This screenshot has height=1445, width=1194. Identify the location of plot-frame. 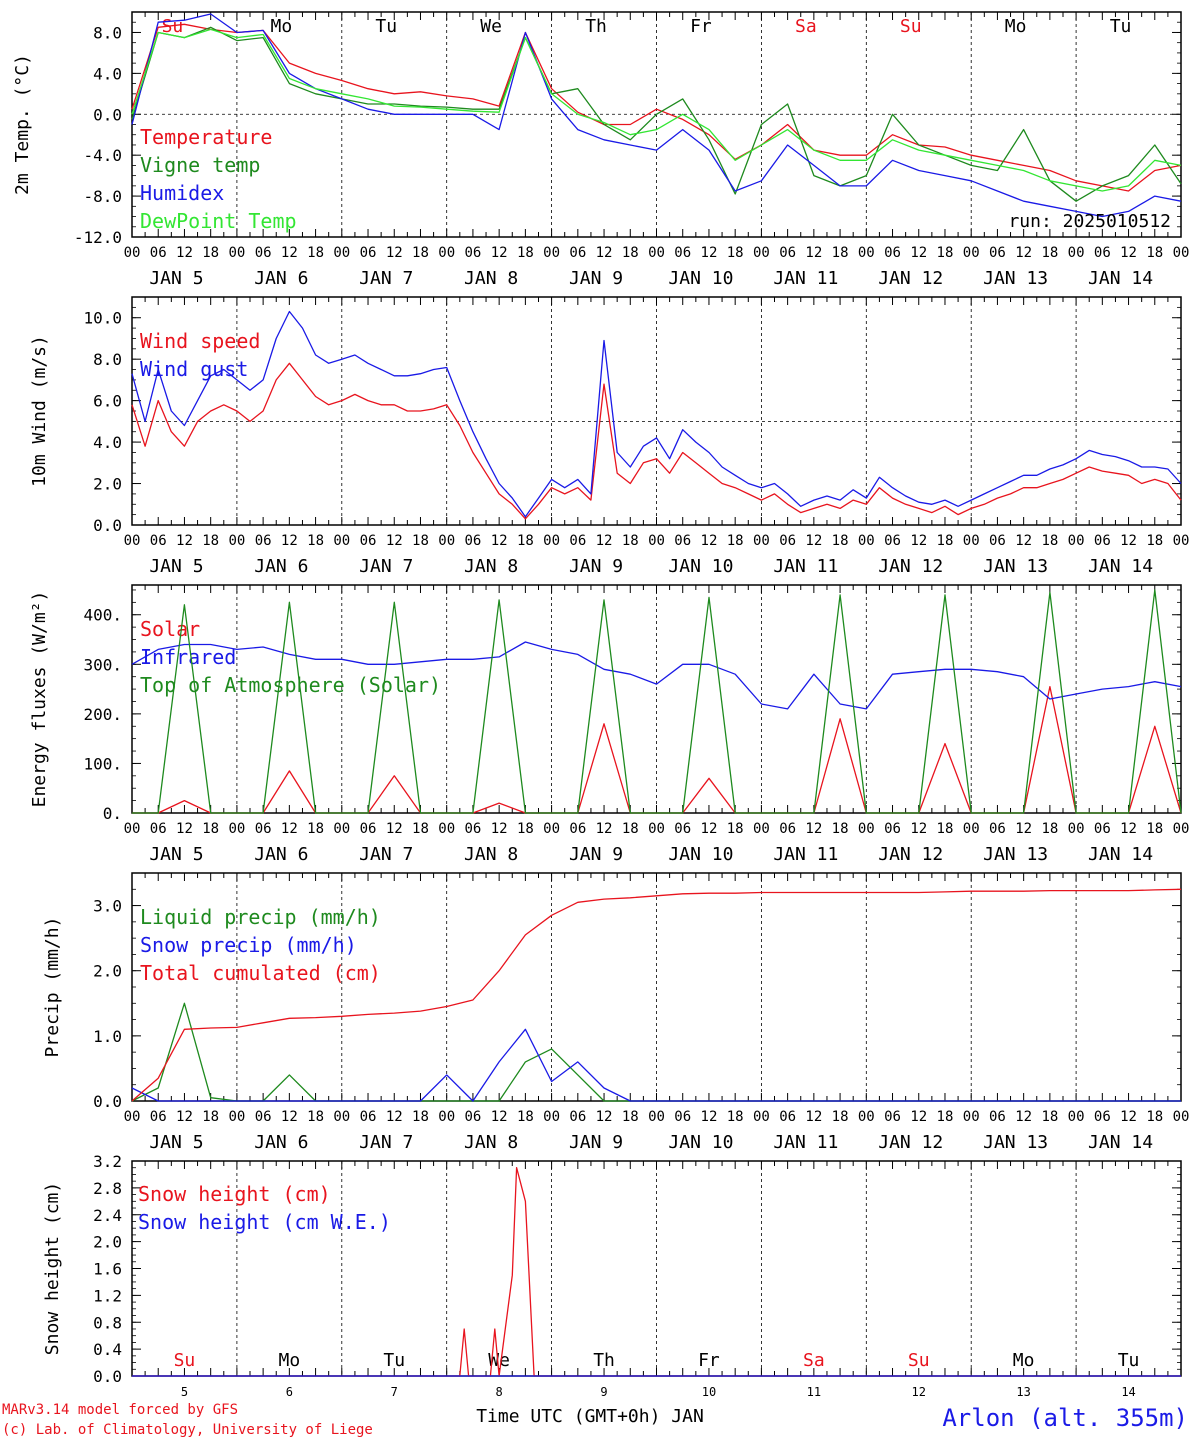
(656, 124).